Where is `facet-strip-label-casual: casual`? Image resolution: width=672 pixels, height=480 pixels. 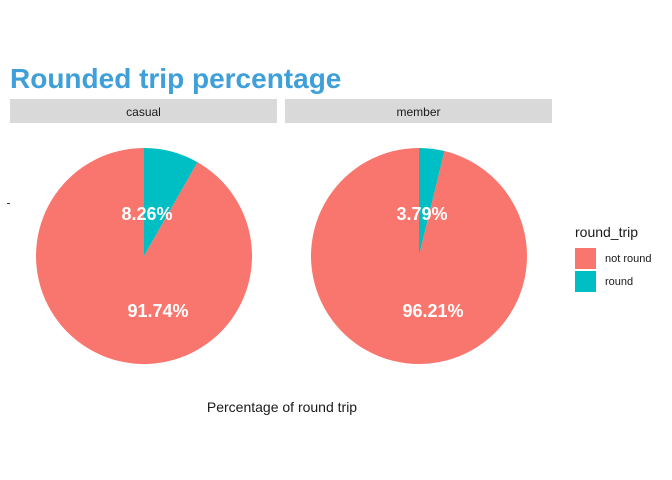
facet-strip-label-casual: casual is located at coordinates (143, 112).